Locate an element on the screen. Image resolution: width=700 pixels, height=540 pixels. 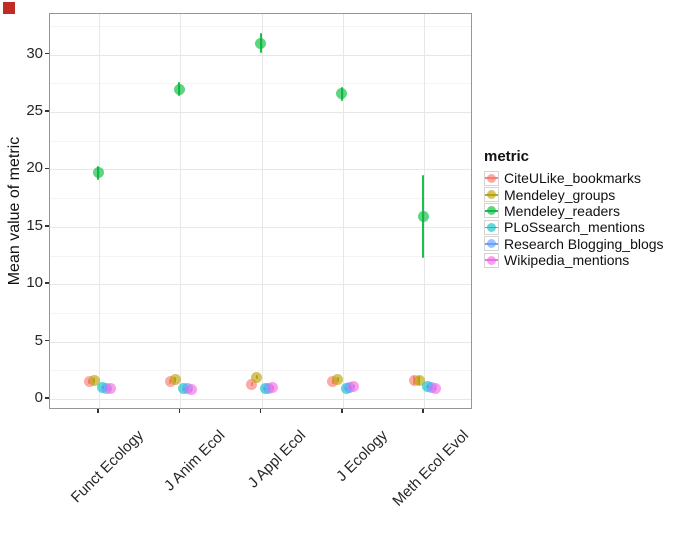
y-tick-label: 5 is located at coordinates (38, 340).